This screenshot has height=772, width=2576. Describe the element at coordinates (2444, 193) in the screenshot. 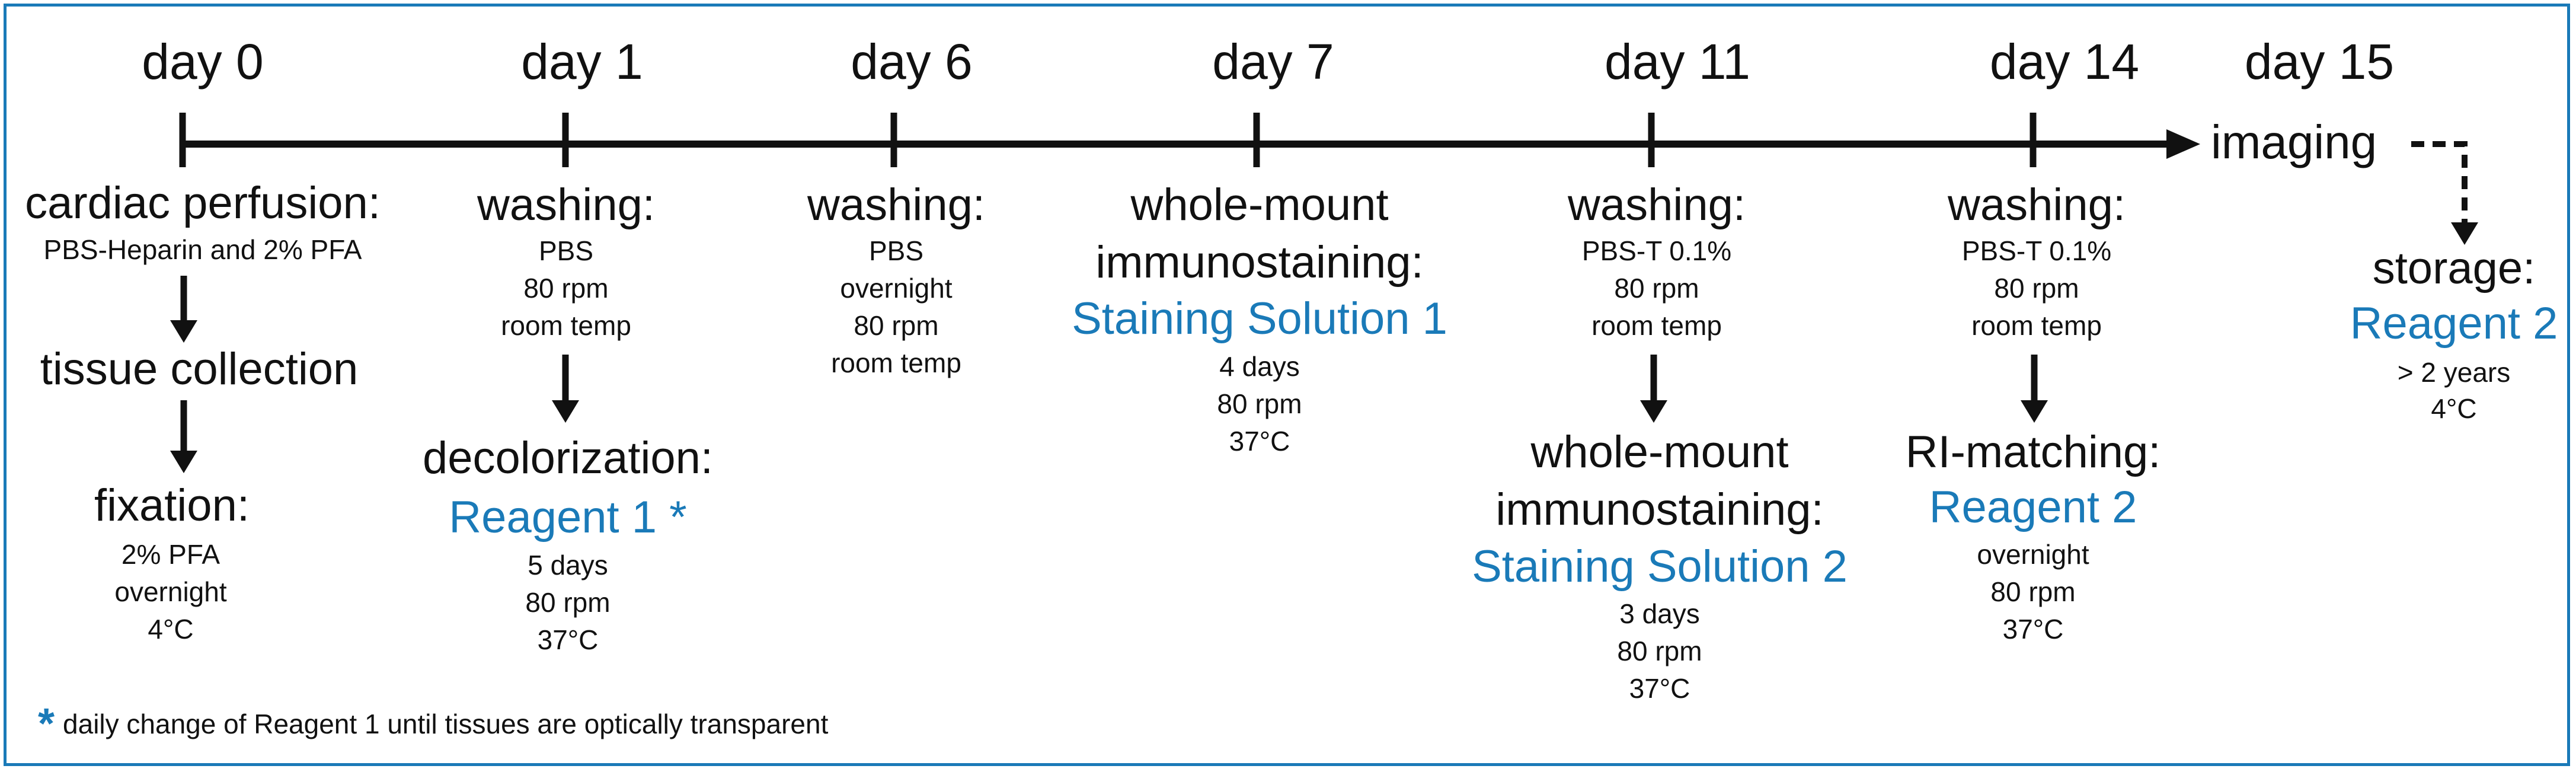

I see `dashed-arrow-imaging-to-storage` at that location.